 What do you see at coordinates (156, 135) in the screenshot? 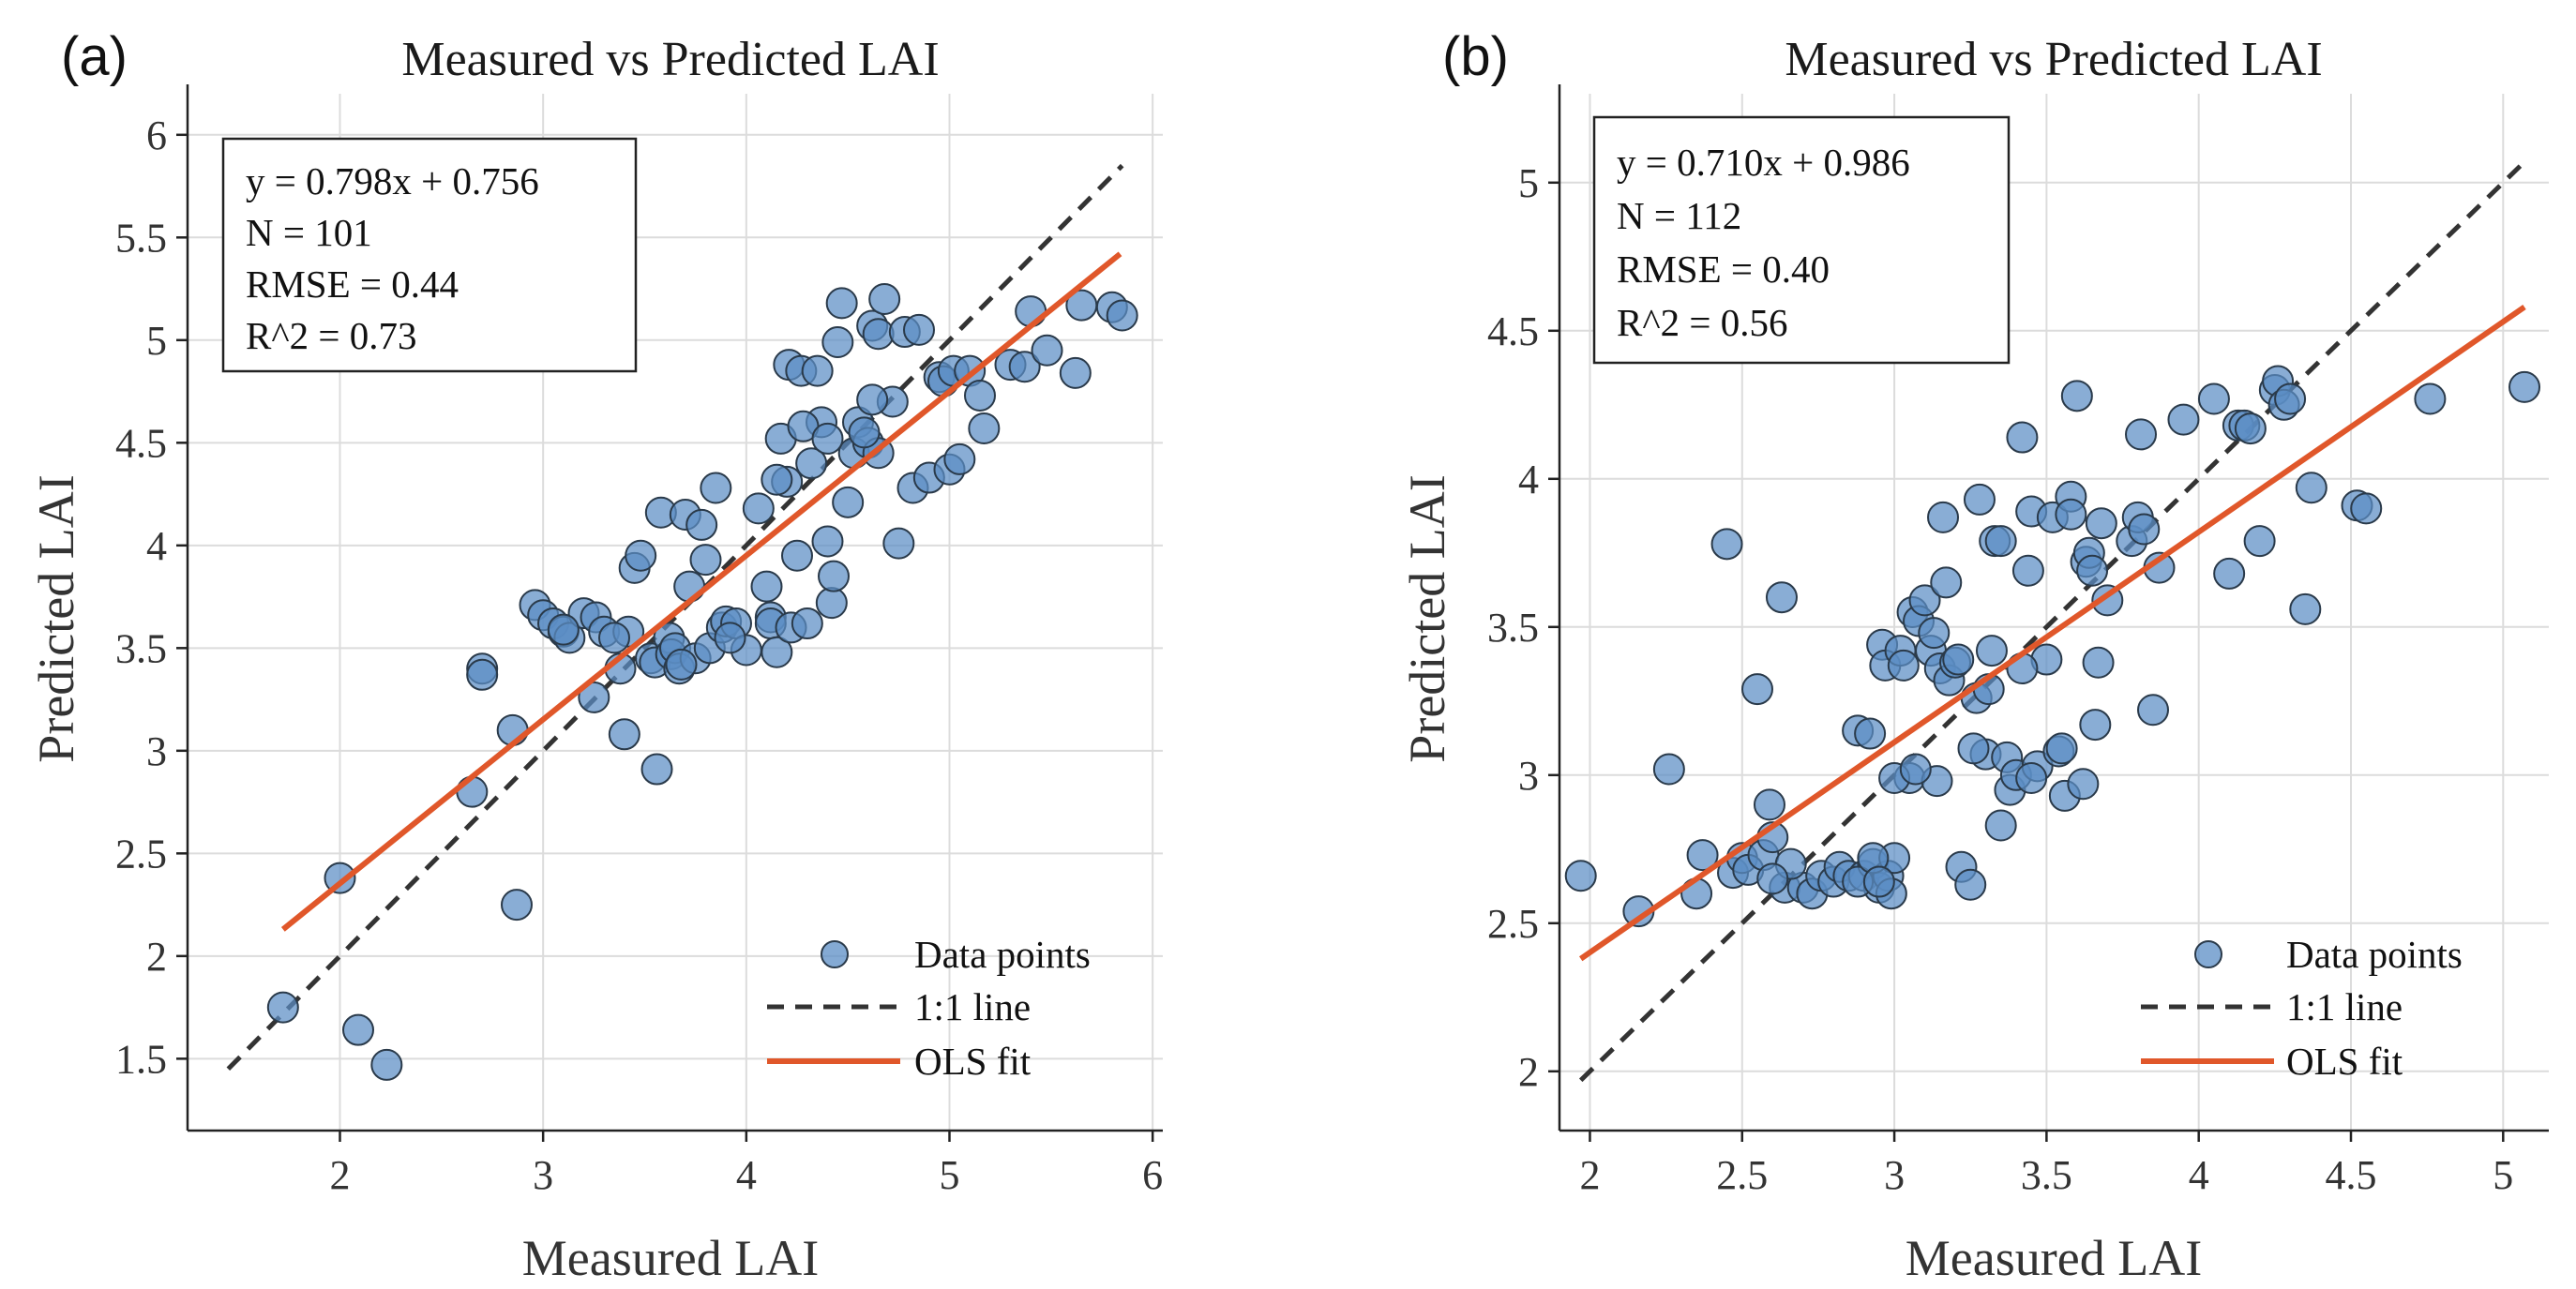
I see `y-tick-label: 6` at bounding box center [156, 135].